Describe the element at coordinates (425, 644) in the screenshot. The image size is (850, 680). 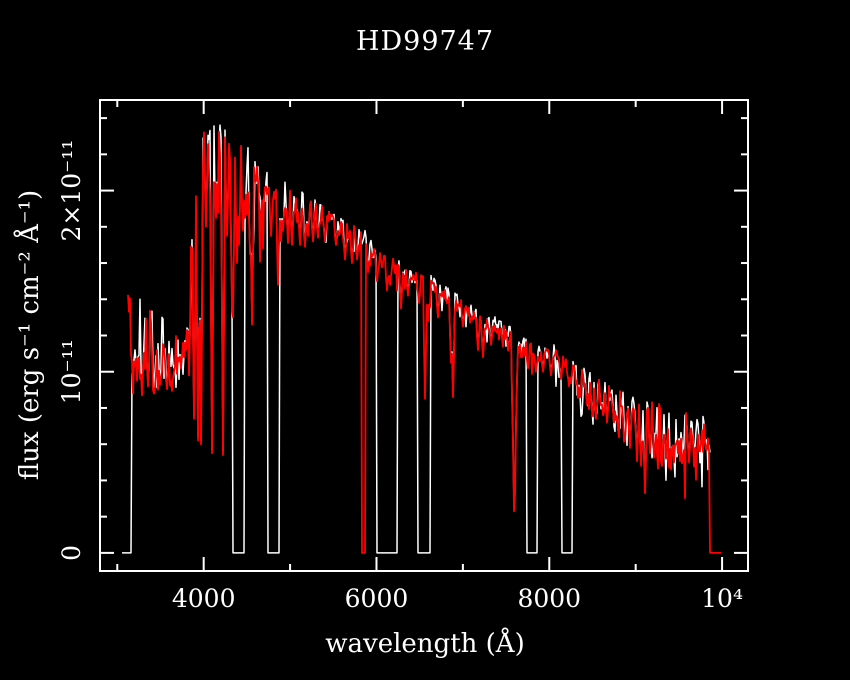
I see `x-axis-label: wavelength (Å)` at that location.